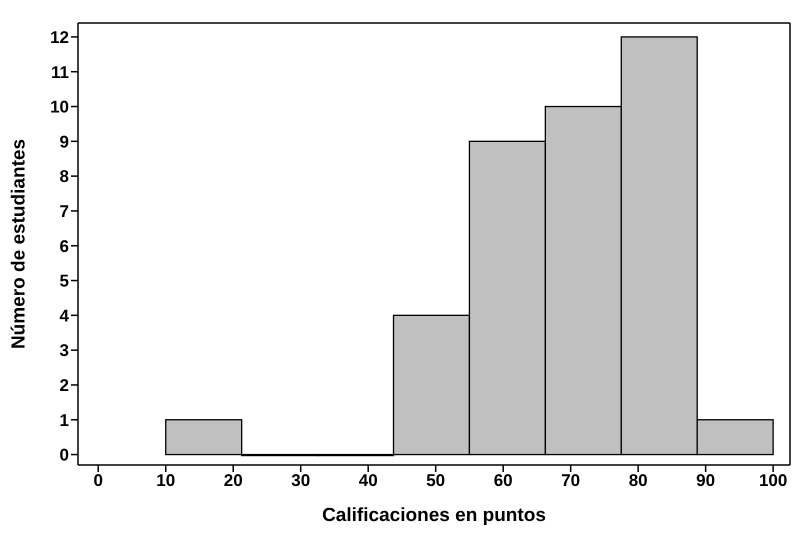  What do you see at coordinates (503, 480) in the screenshot?
I see `x-tick-label: 60` at bounding box center [503, 480].